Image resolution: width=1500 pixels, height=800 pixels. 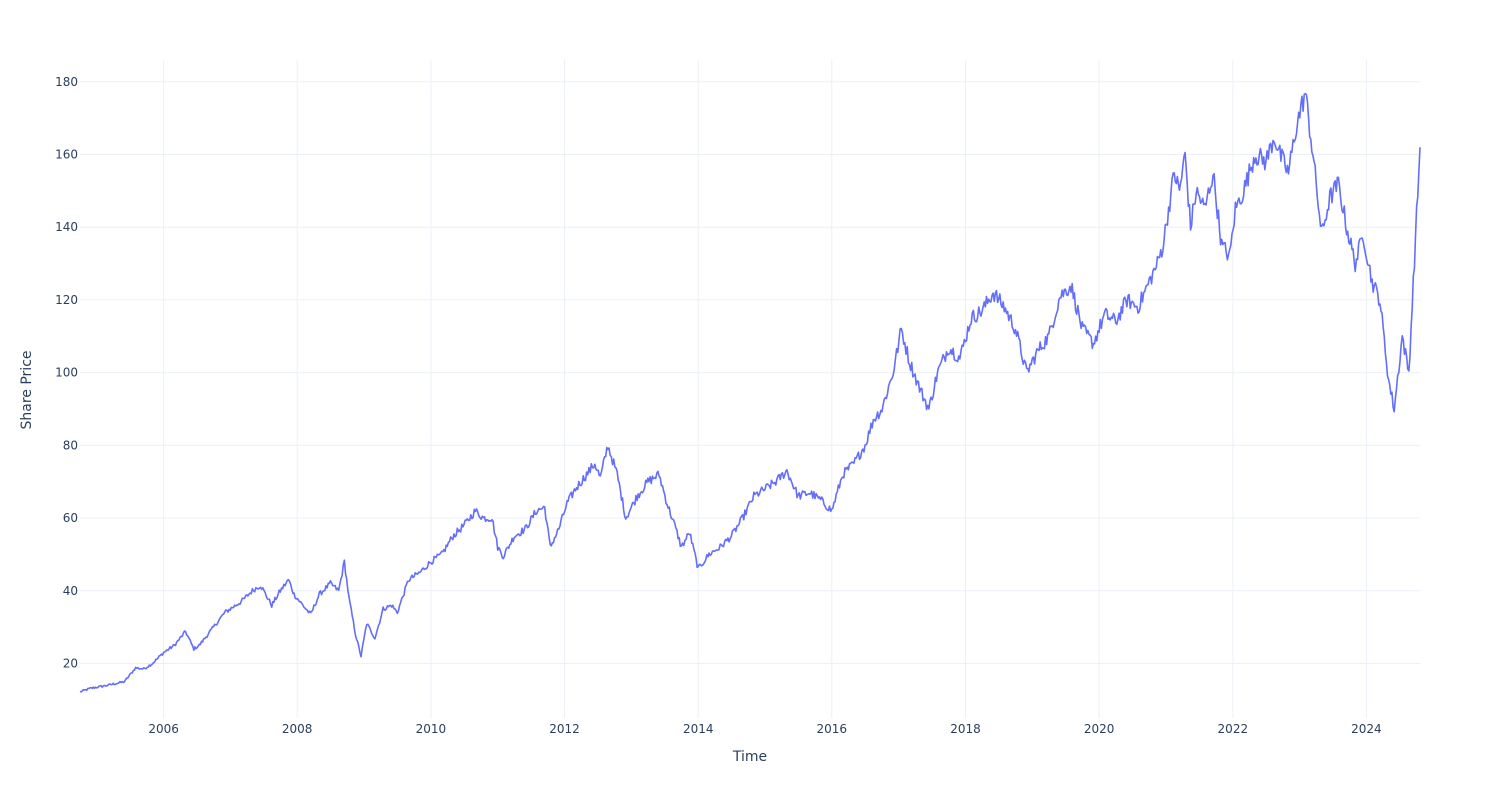 What do you see at coordinates (163, 729) in the screenshot?
I see `x-tick-label: 2006` at bounding box center [163, 729].